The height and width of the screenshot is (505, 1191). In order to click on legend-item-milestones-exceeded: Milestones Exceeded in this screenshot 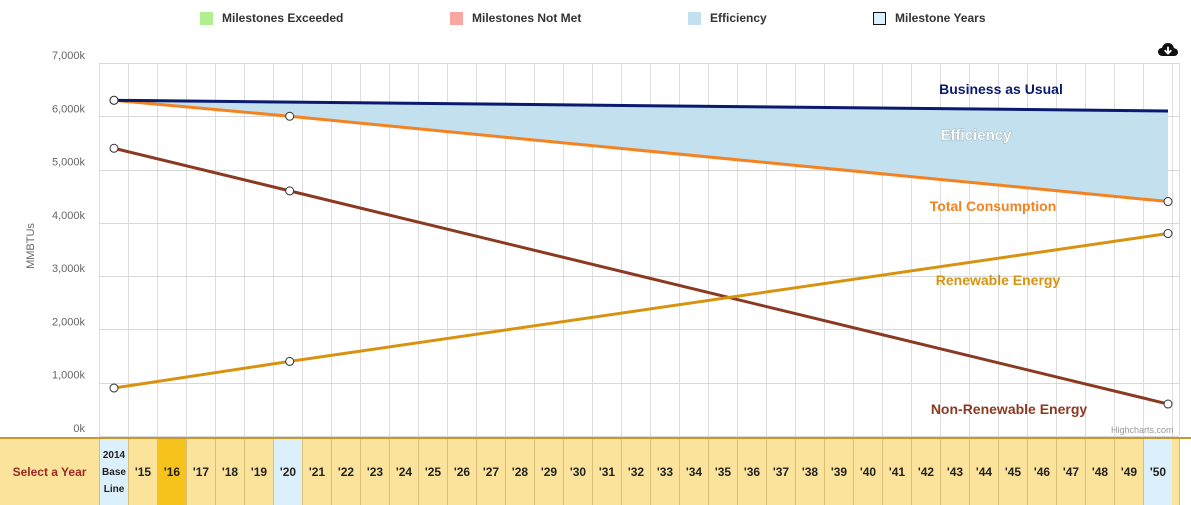, I will do `click(271, 18)`.